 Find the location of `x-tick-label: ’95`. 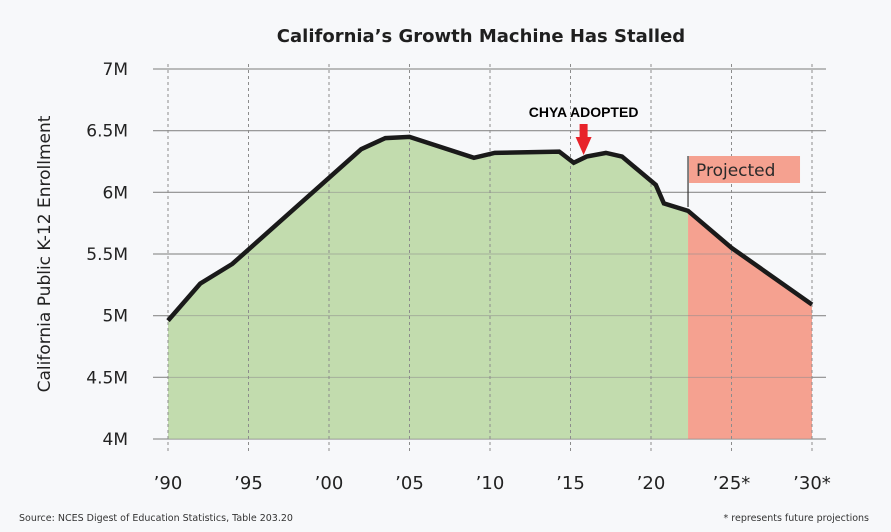

x-tick-label: ’95 is located at coordinates (248, 483).